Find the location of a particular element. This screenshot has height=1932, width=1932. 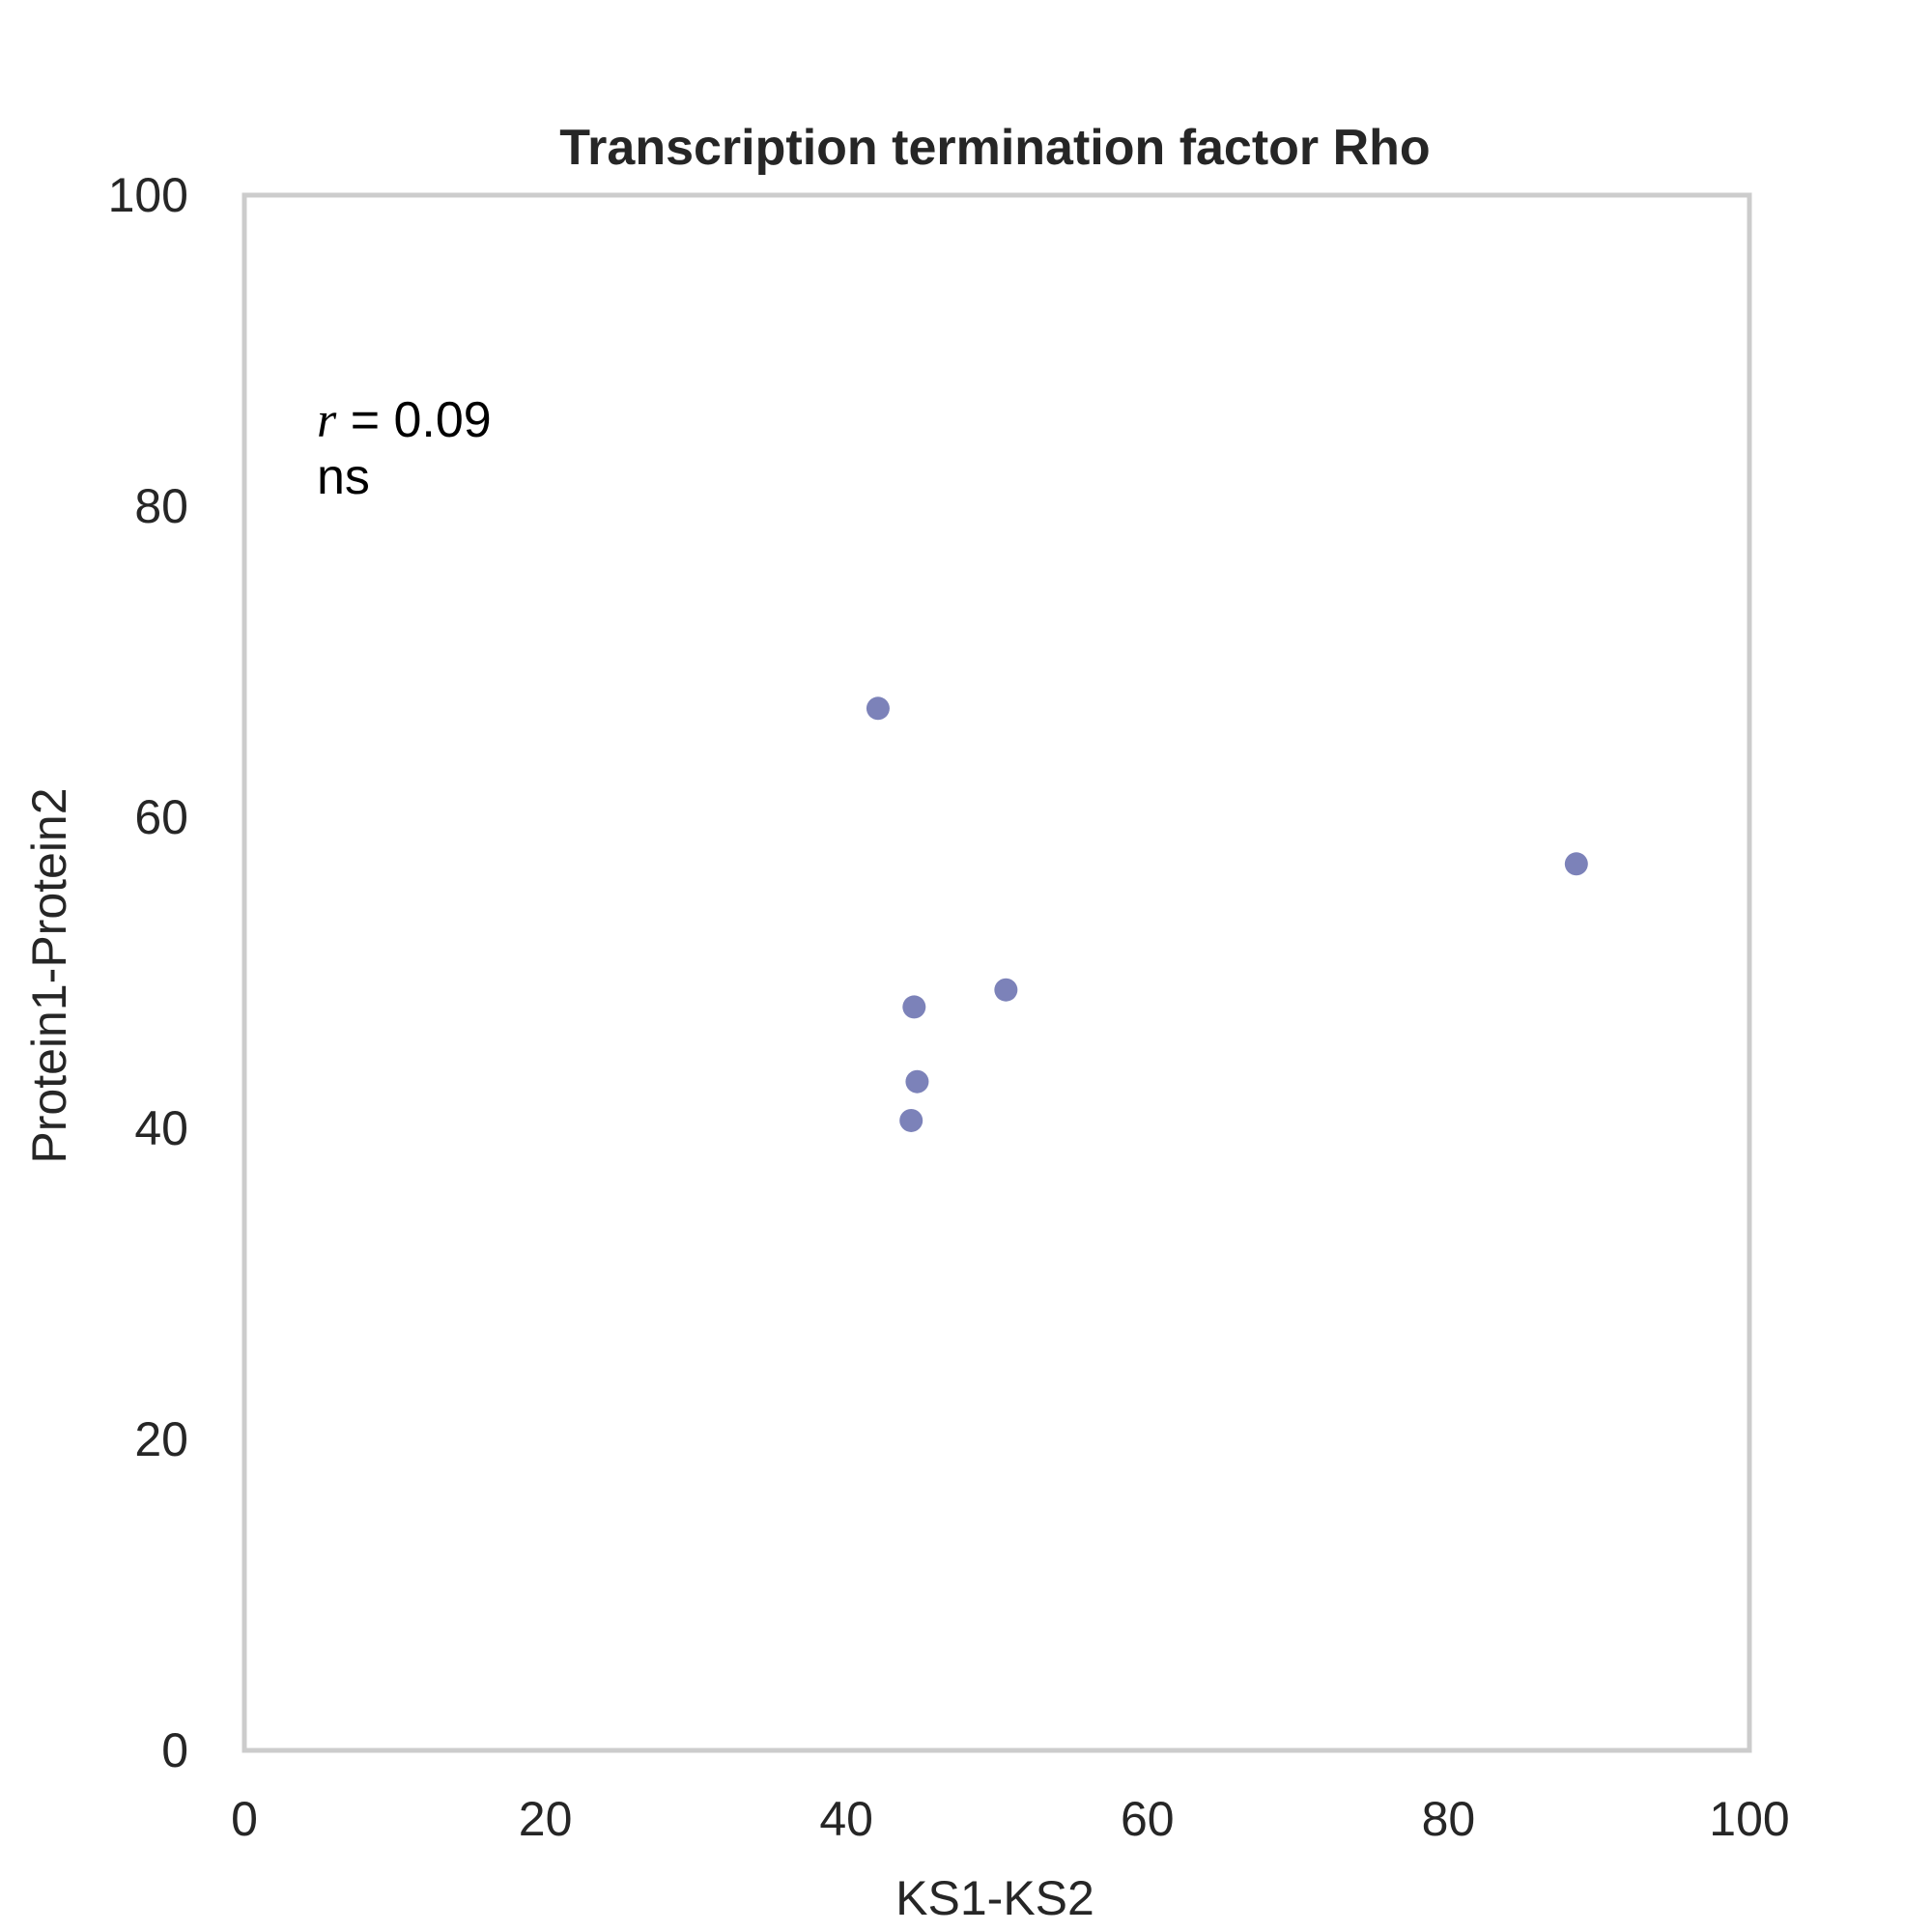

y-tick-label: 80 is located at coordinates (161, 506).